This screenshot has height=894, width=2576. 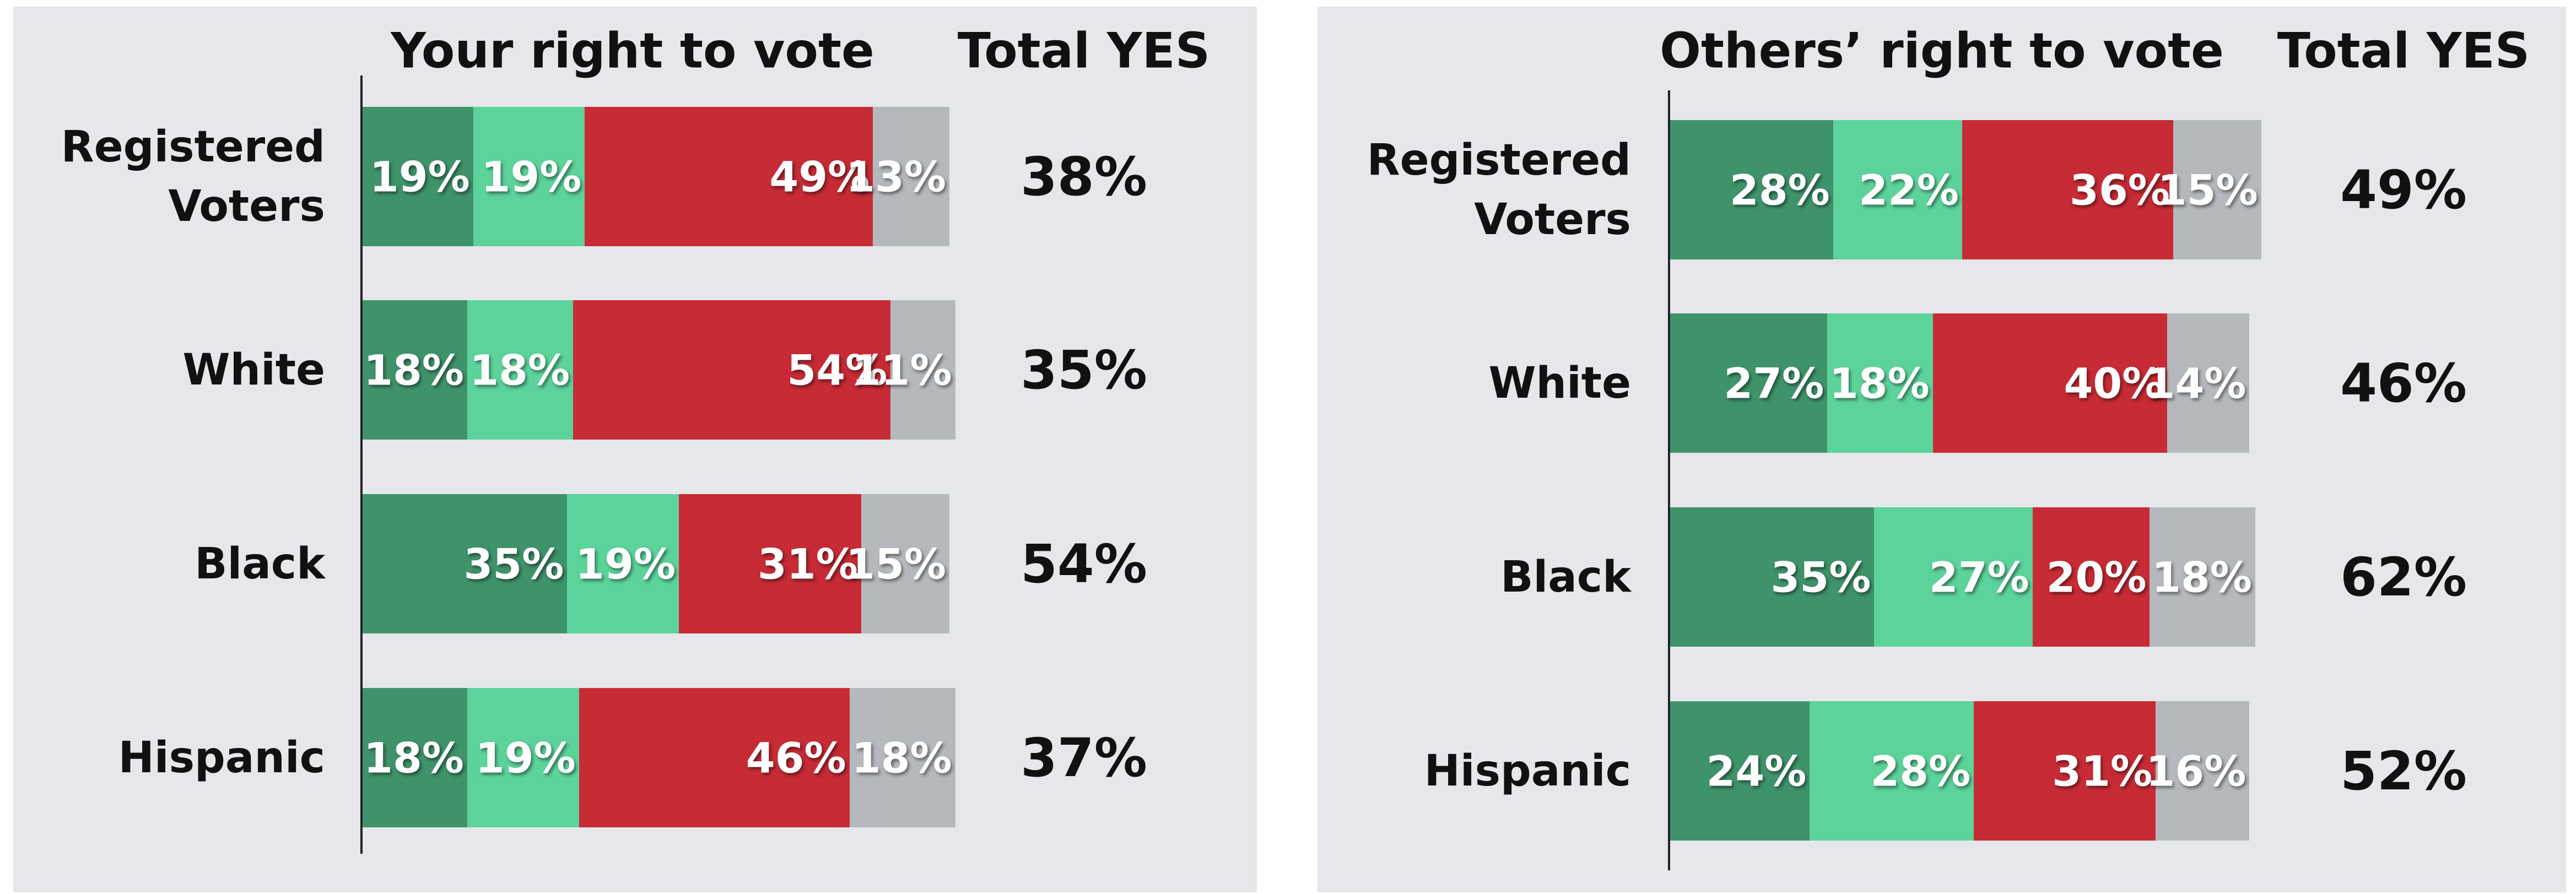 I want to click on total-value: 52%, so click(x=2403, y=771).